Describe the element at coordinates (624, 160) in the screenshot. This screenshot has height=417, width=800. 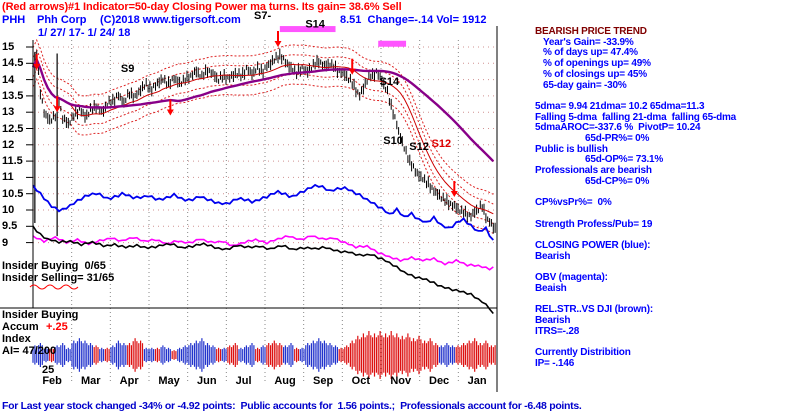
I see `stat-line: 65d-OP%= 73.1%` at that location.